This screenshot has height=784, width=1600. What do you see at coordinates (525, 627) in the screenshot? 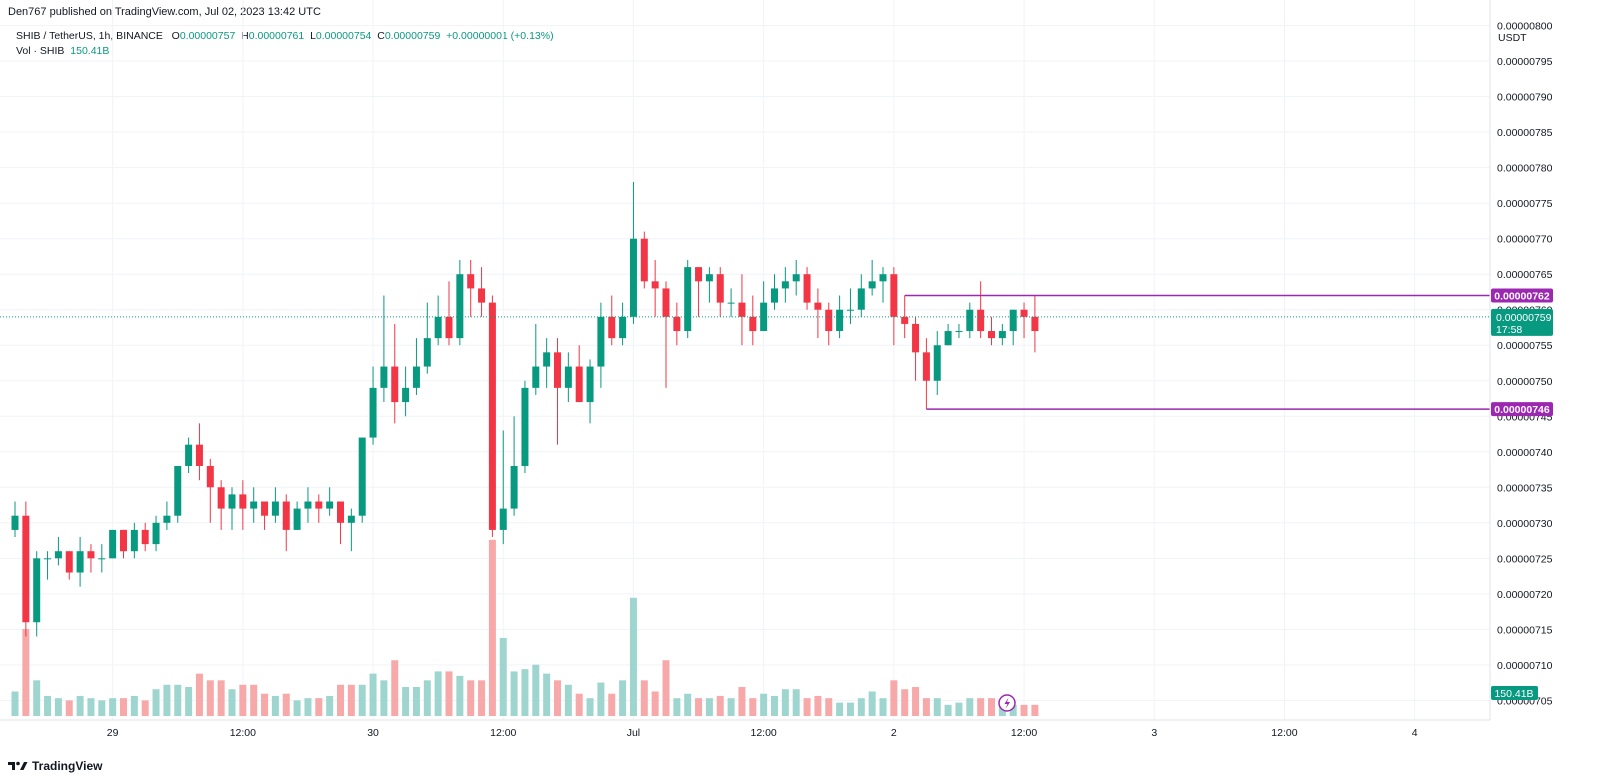
I see `volume-bars` at bounding box center [525, 627].